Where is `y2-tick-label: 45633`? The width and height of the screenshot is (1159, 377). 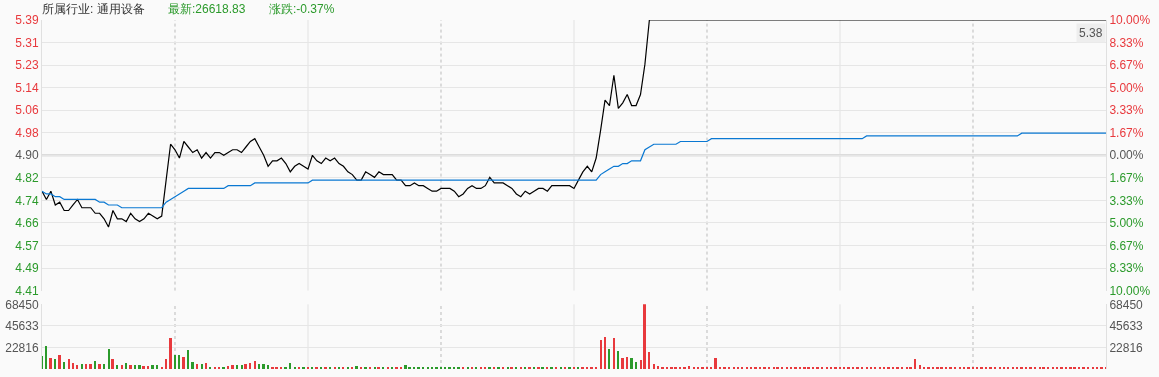 y2-tick-label: 45633 is located at coordinates (1126, 326).